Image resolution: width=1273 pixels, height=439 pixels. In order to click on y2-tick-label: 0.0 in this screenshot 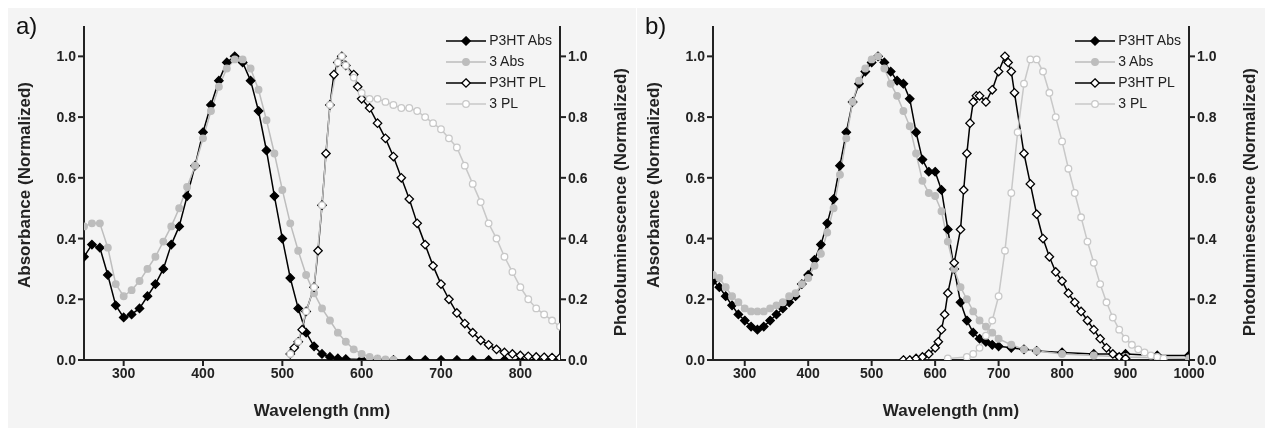, I will do `click(578, 359)`.